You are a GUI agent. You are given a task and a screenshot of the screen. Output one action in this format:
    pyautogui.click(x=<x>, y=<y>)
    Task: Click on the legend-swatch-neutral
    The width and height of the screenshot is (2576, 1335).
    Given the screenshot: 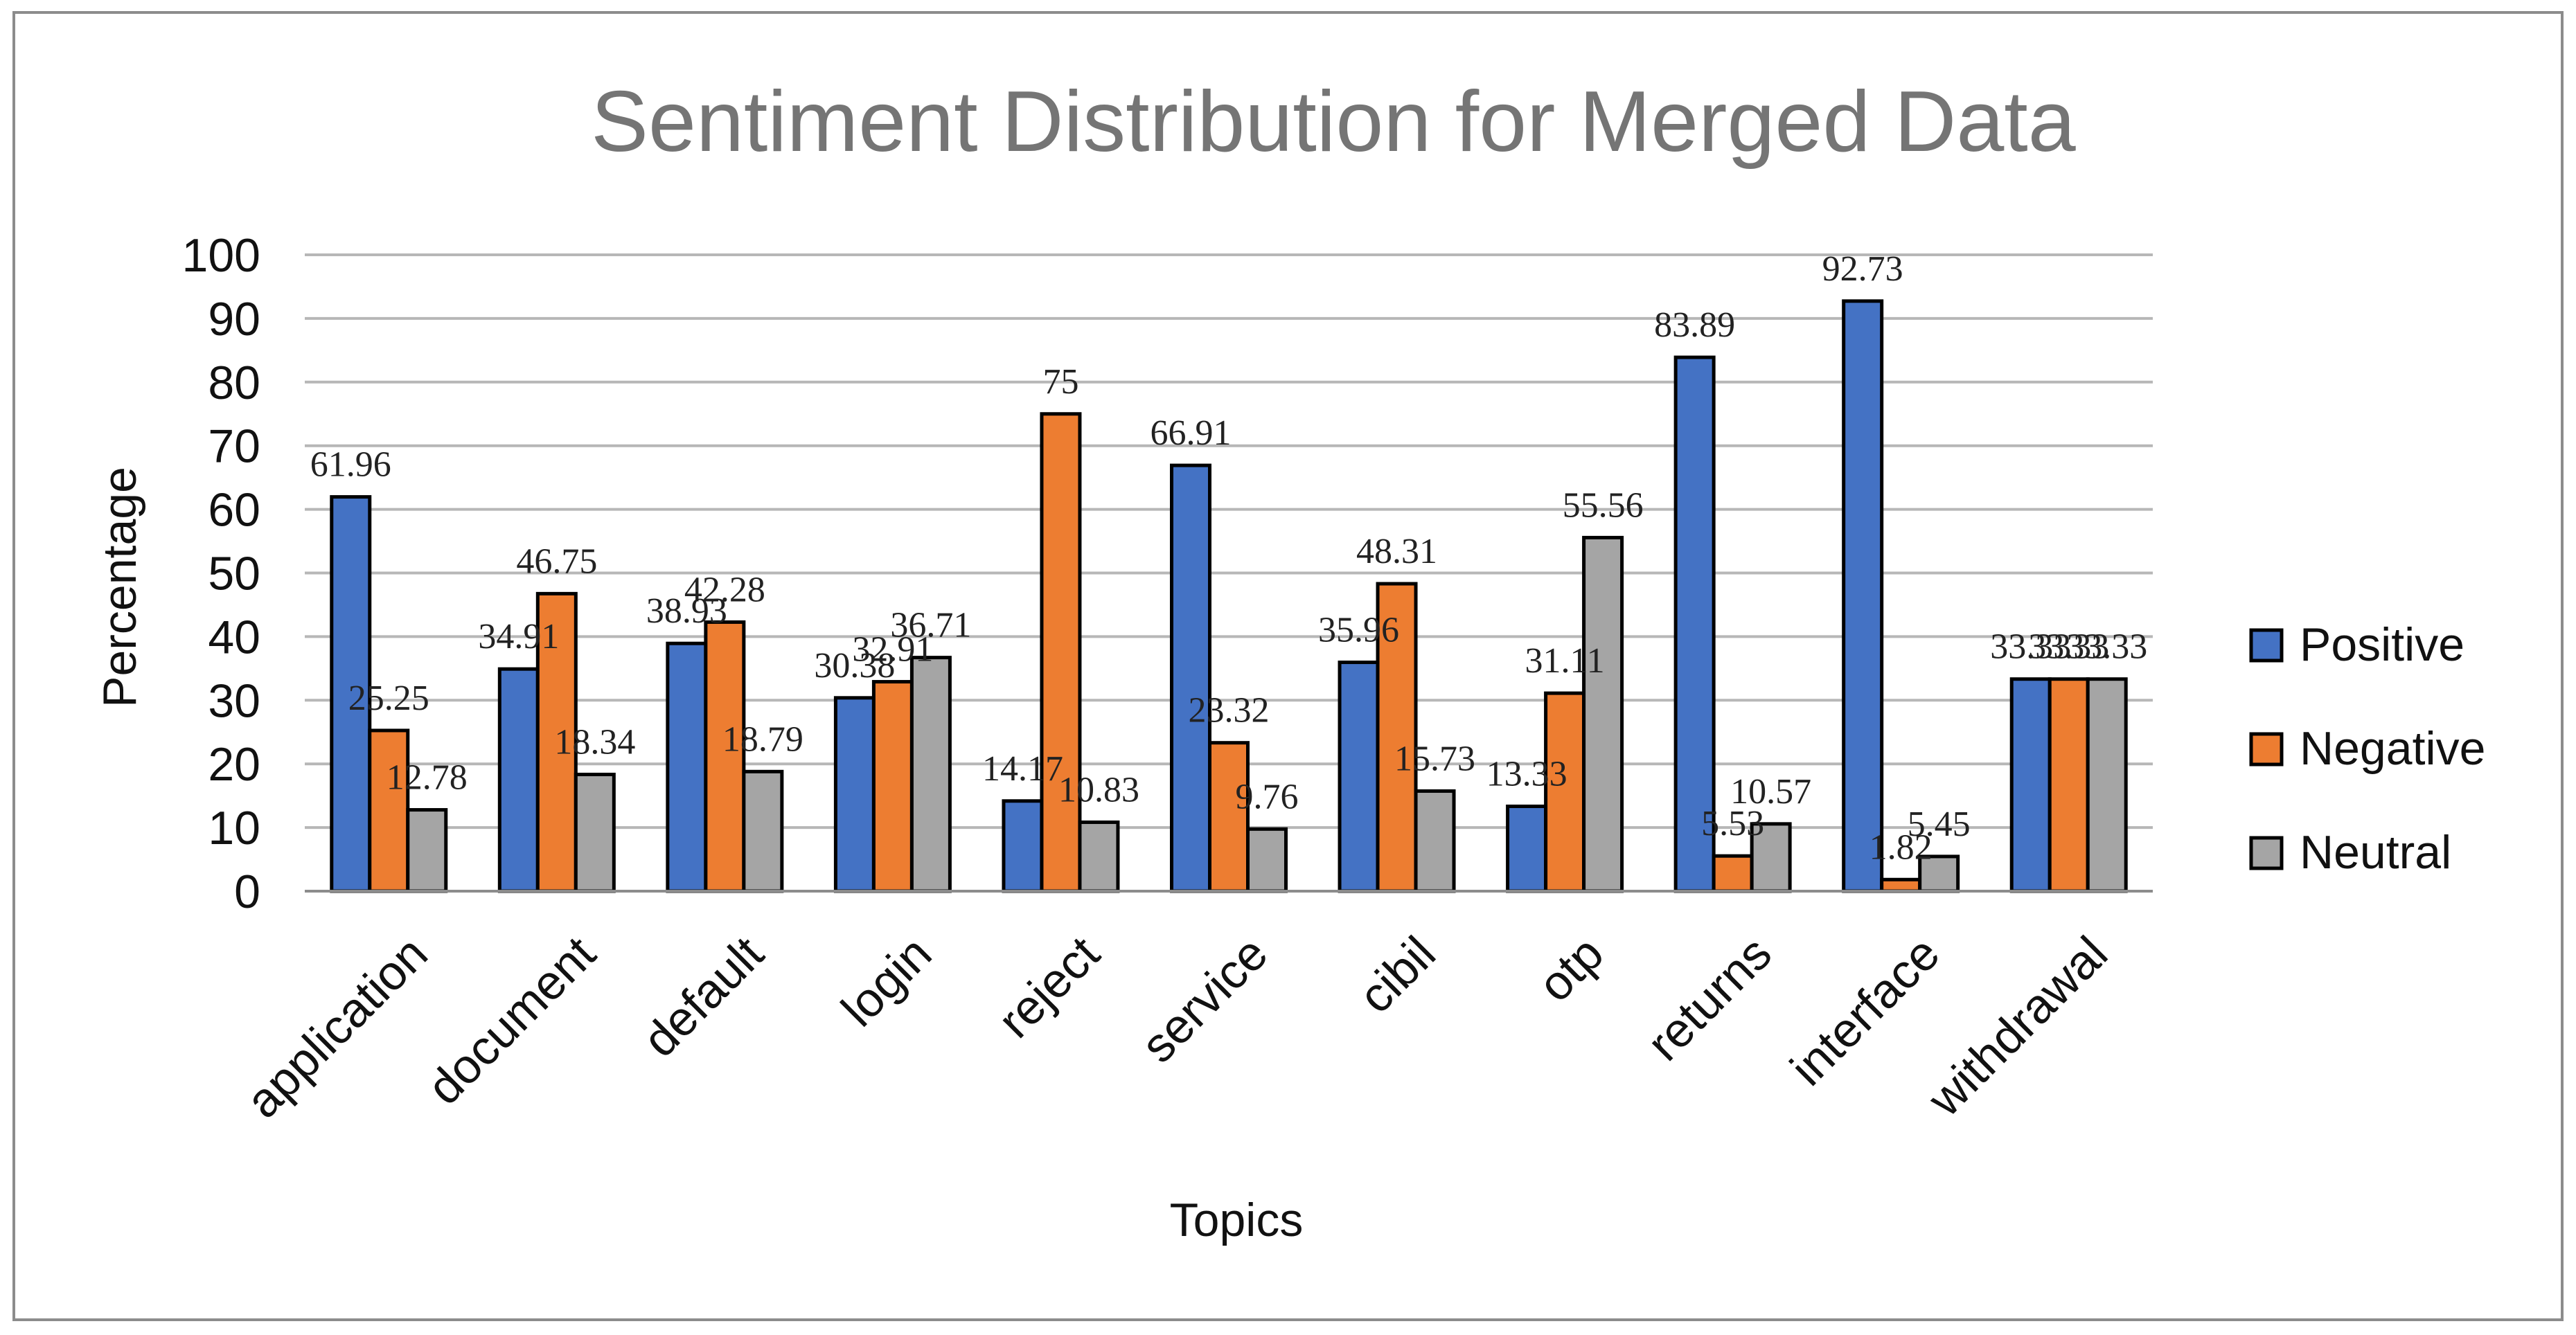 What is the action you would take?
    pyautogui.click(x=2266, y=853)
    